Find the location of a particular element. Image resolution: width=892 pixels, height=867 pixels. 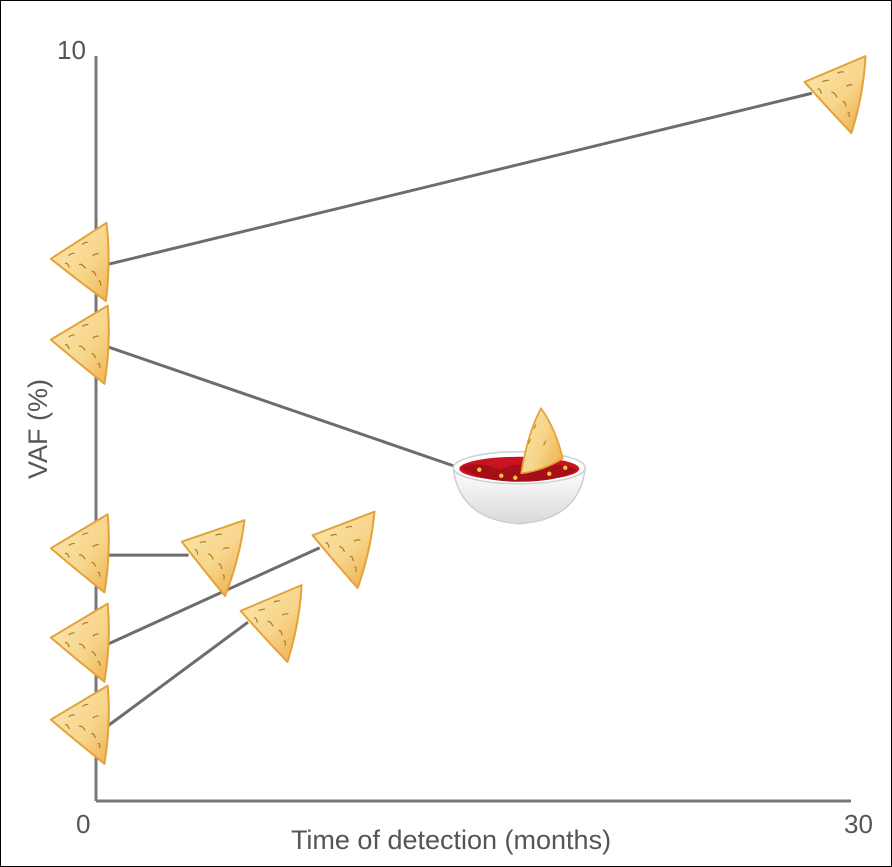

series-2-salsa-bowl-icon is located at coordinates (519, 466).